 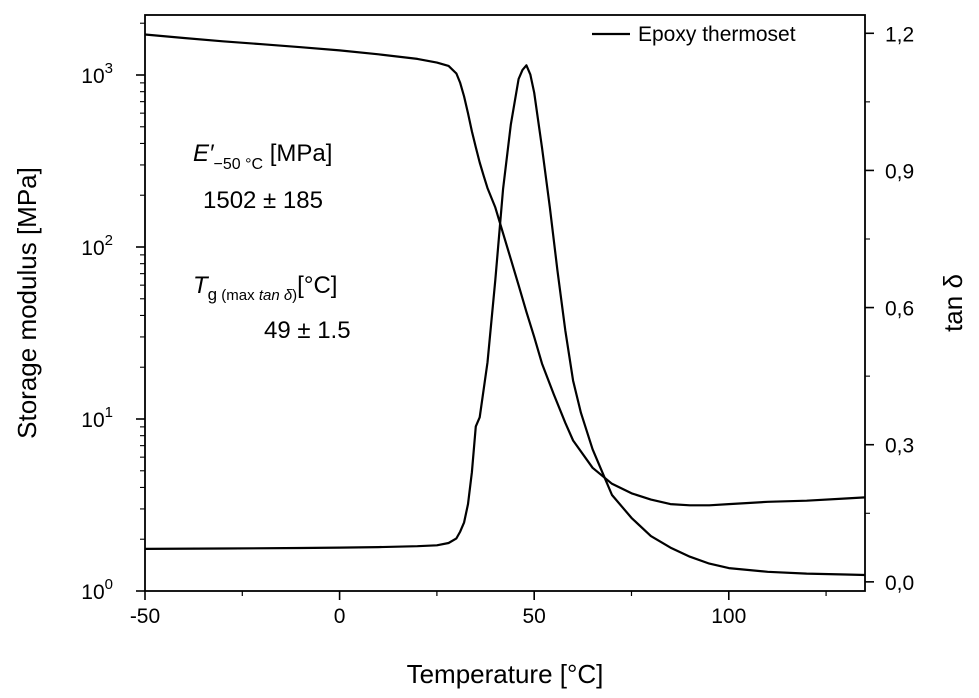 I want to click on x-axis-title: Temperature [°C], so click(x=505, y=674).